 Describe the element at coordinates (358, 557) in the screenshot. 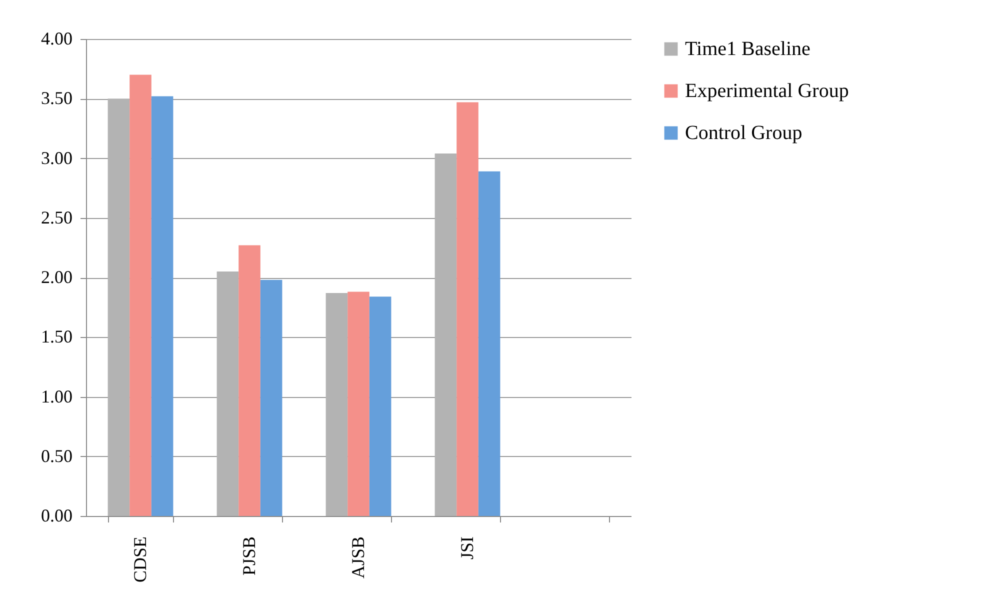

I see `x-tick-label: AJSB` at that location.